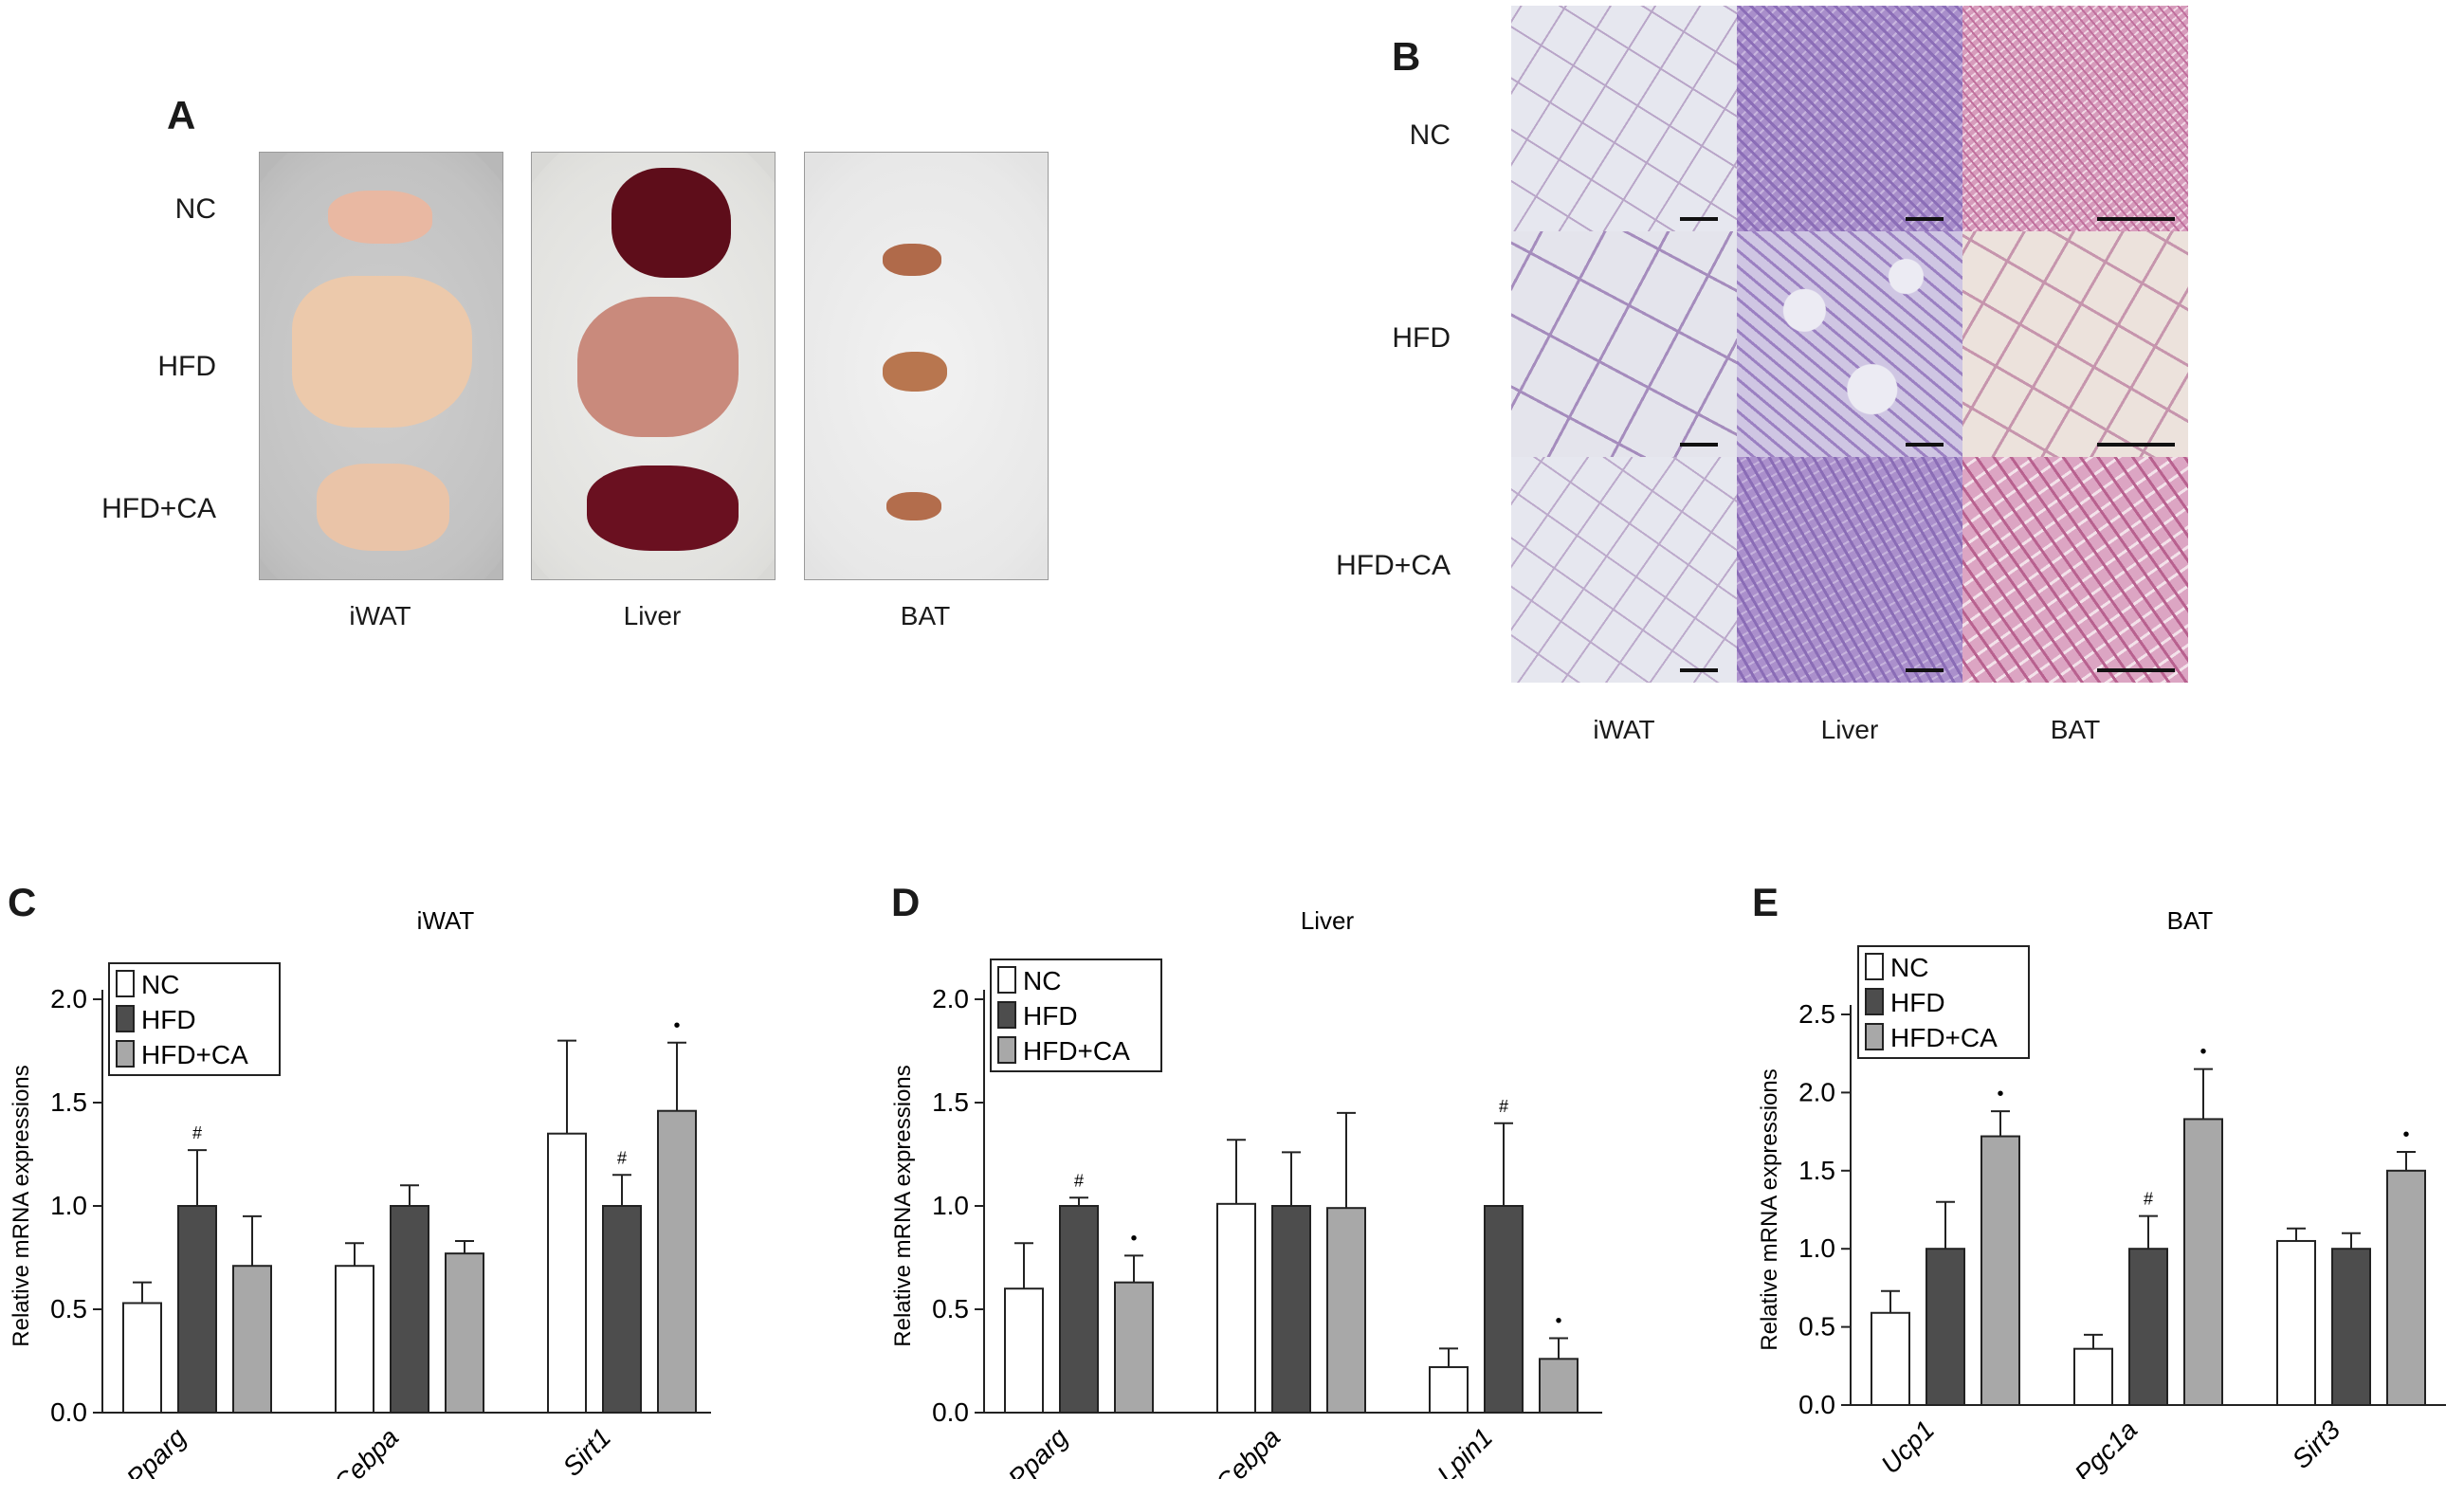 This screenshot has width=2464, height=1497. What do you see at coordinates (380, 615) in the screenshot?
I see `panel-a-col-label-iwat: iWAT` at bounding box center [380, 615].